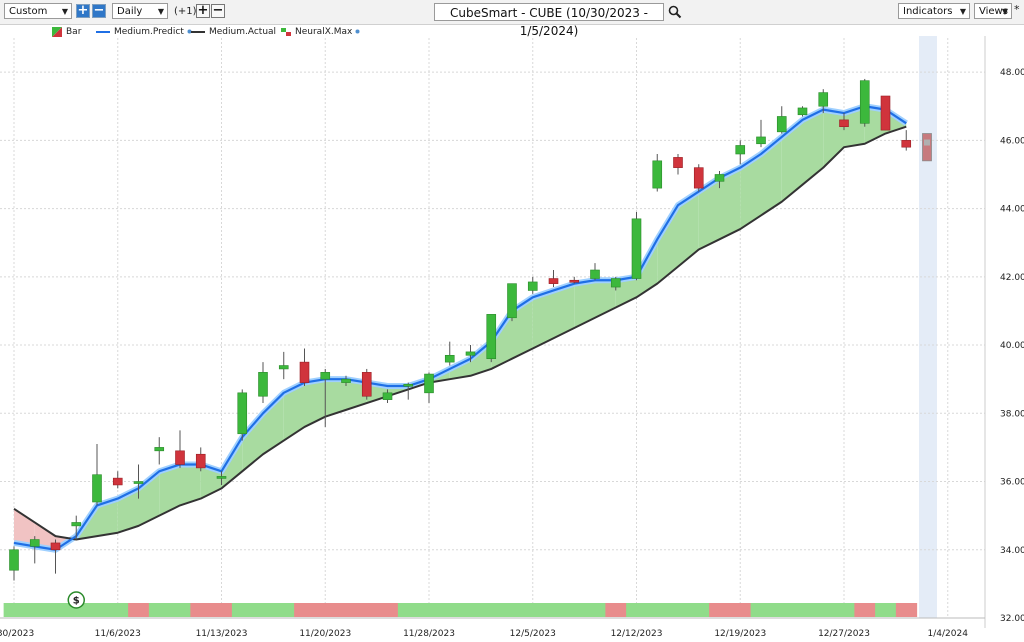 The image size is (1024, 642). What do you see at coordinates (140, 11) in the screenshot?
I see `interval-select: Daily ▼` at bounding box center [140, 11].